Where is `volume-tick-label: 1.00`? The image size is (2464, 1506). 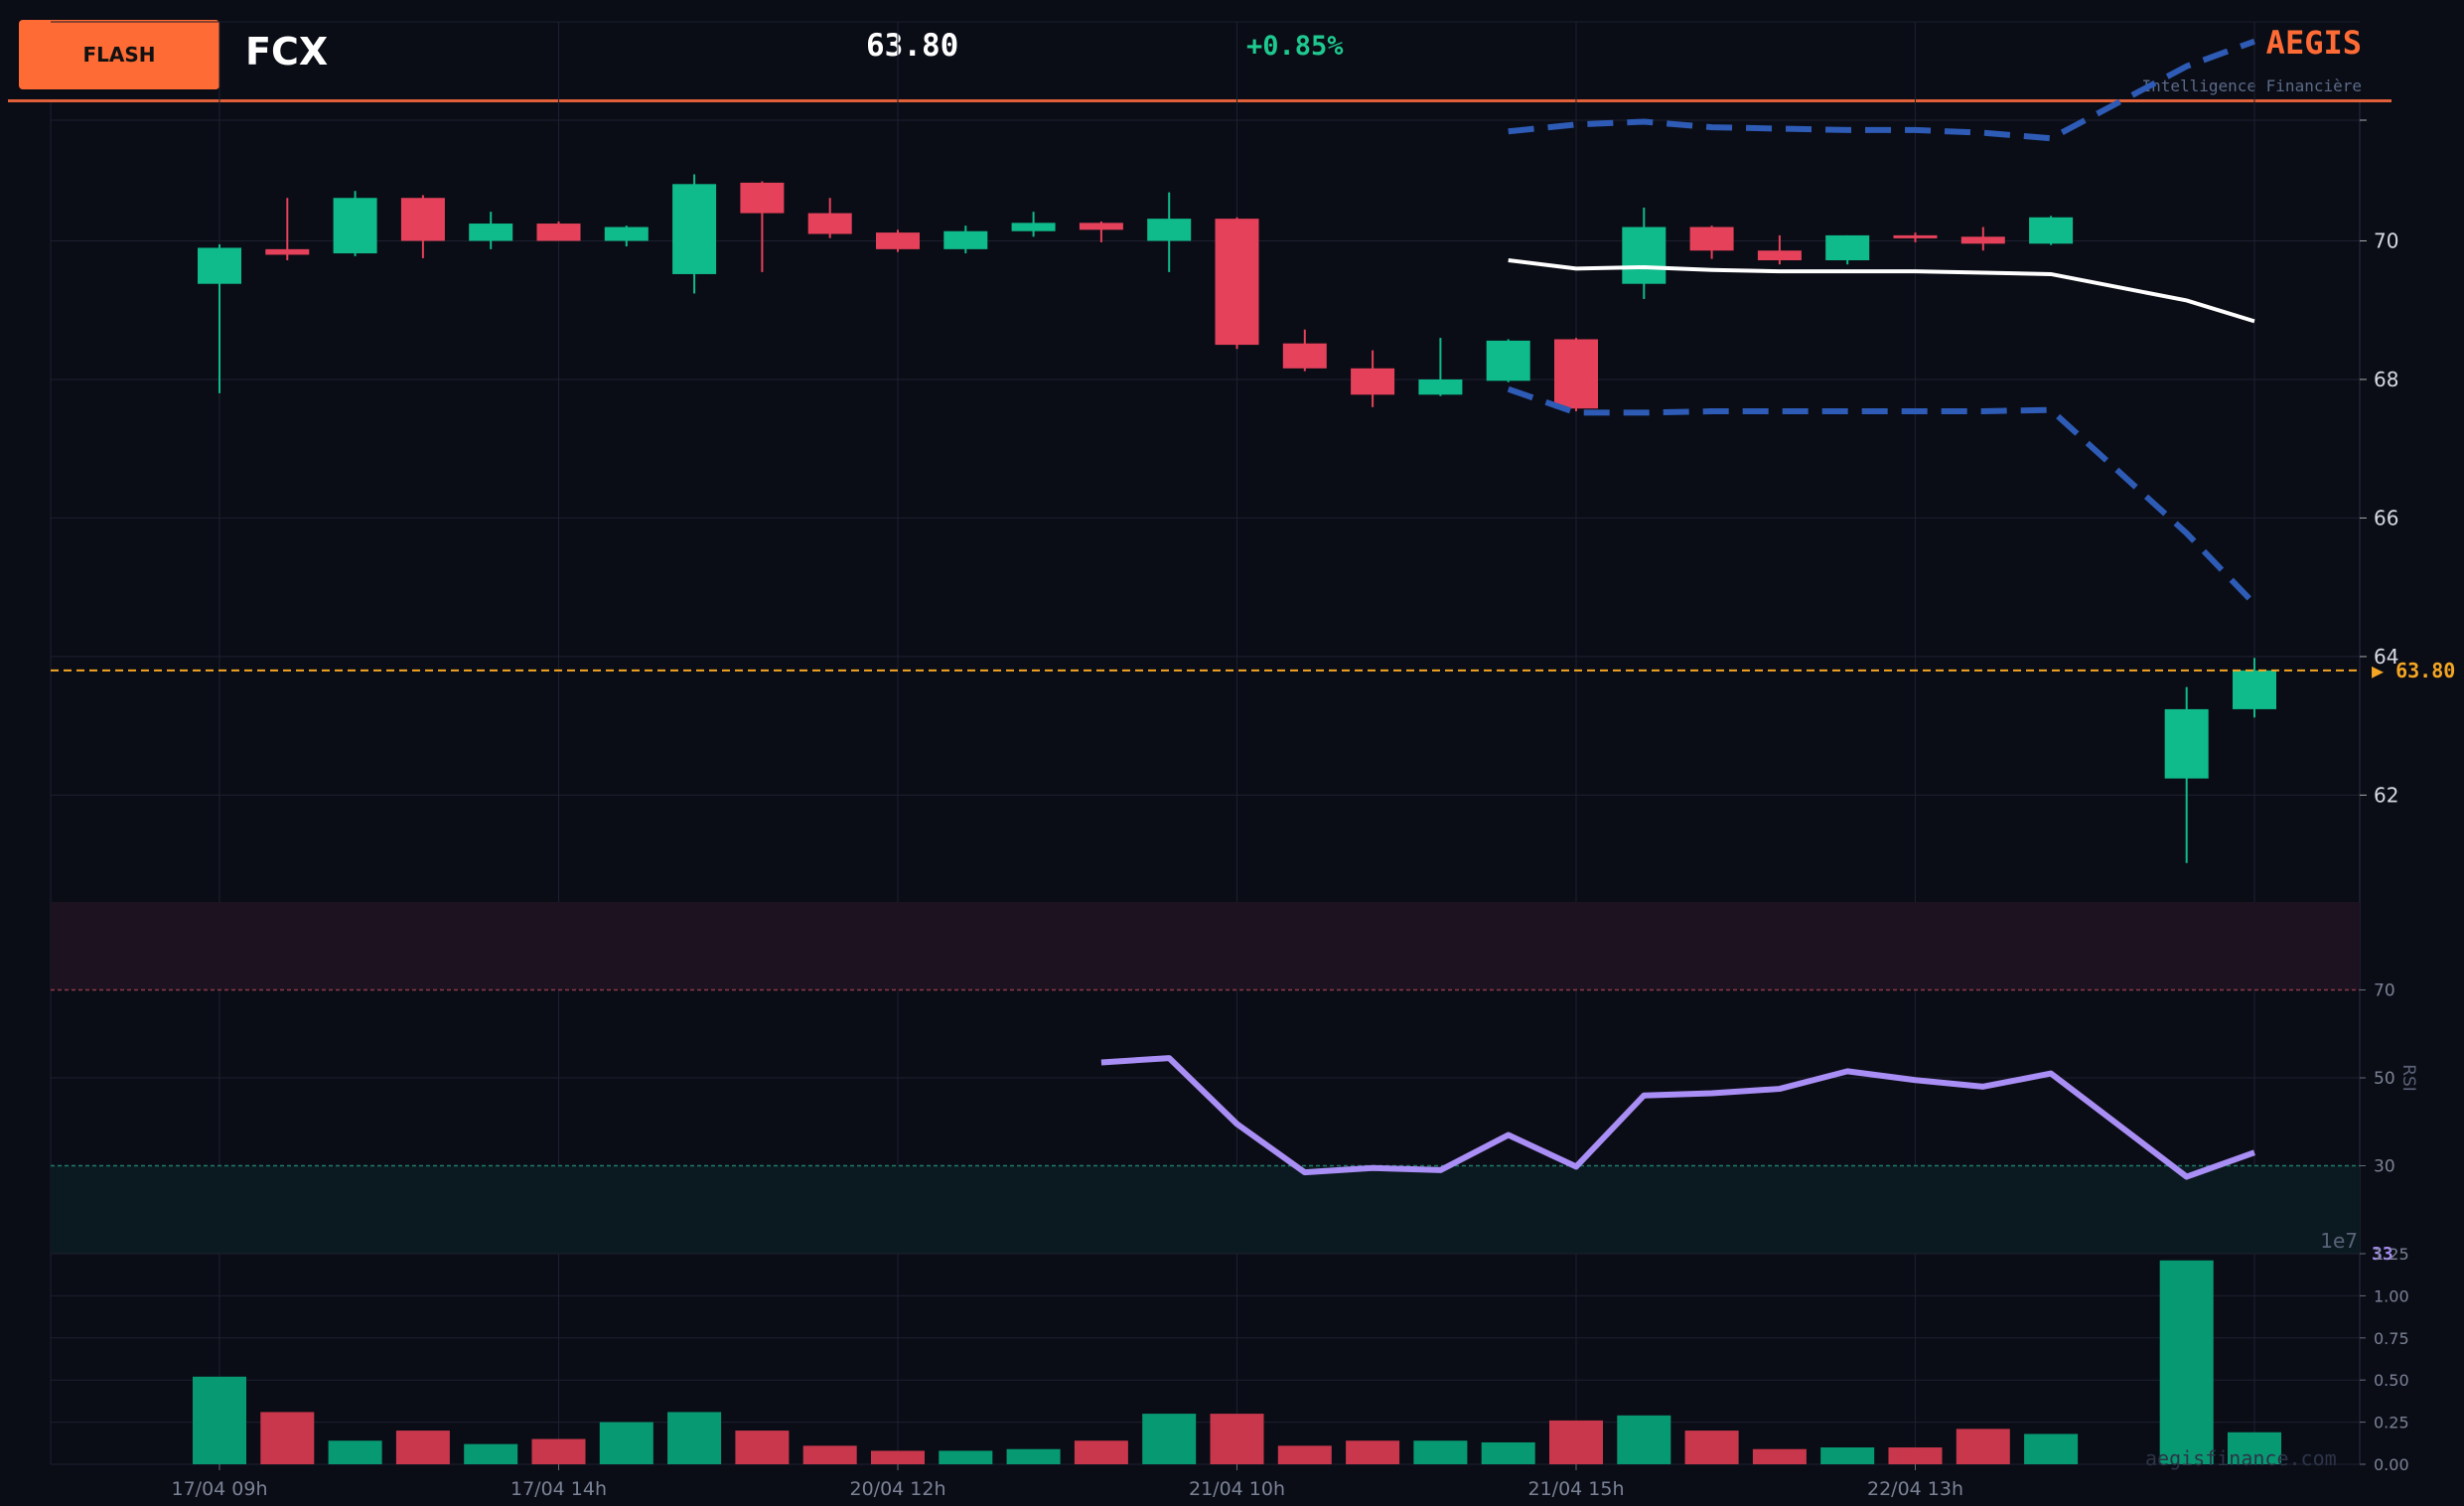
volume-tick-label: 1.00 is located at coordinates (2391, 1295).